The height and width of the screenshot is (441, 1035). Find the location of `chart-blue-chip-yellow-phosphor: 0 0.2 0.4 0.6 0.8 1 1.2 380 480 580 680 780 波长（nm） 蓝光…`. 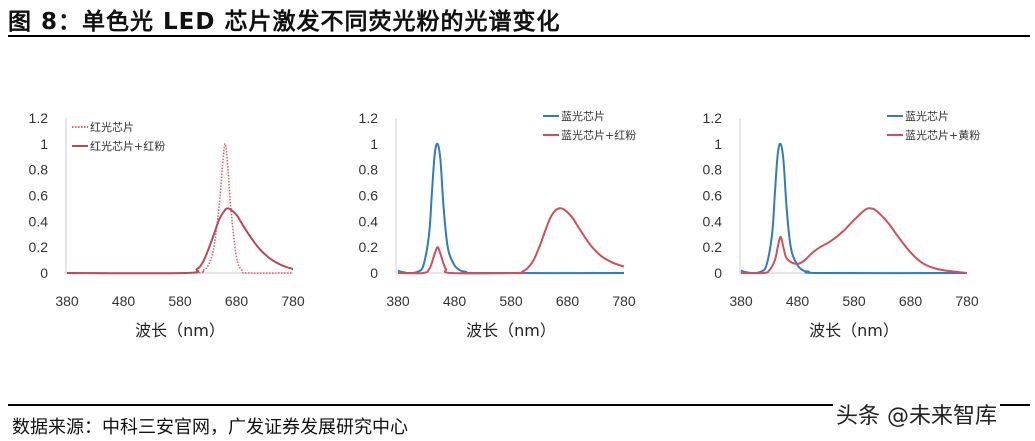

chart-blue-chip-yellow-phosphor: 0 0.2 0.4 0.6 0.8 1 1.2 380 480 580 680 780 波长（nm） 蓝光… is located at coordinates (842, 224).